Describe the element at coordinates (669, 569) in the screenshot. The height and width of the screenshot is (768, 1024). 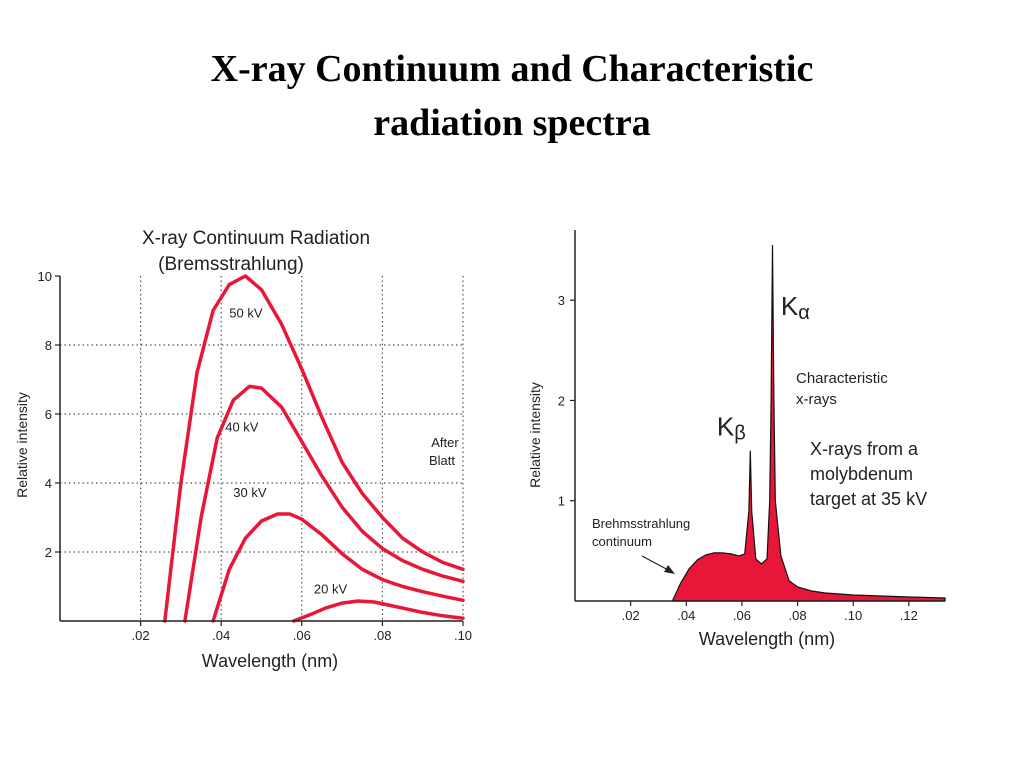
I see `continuum-arrow-head` at that location.